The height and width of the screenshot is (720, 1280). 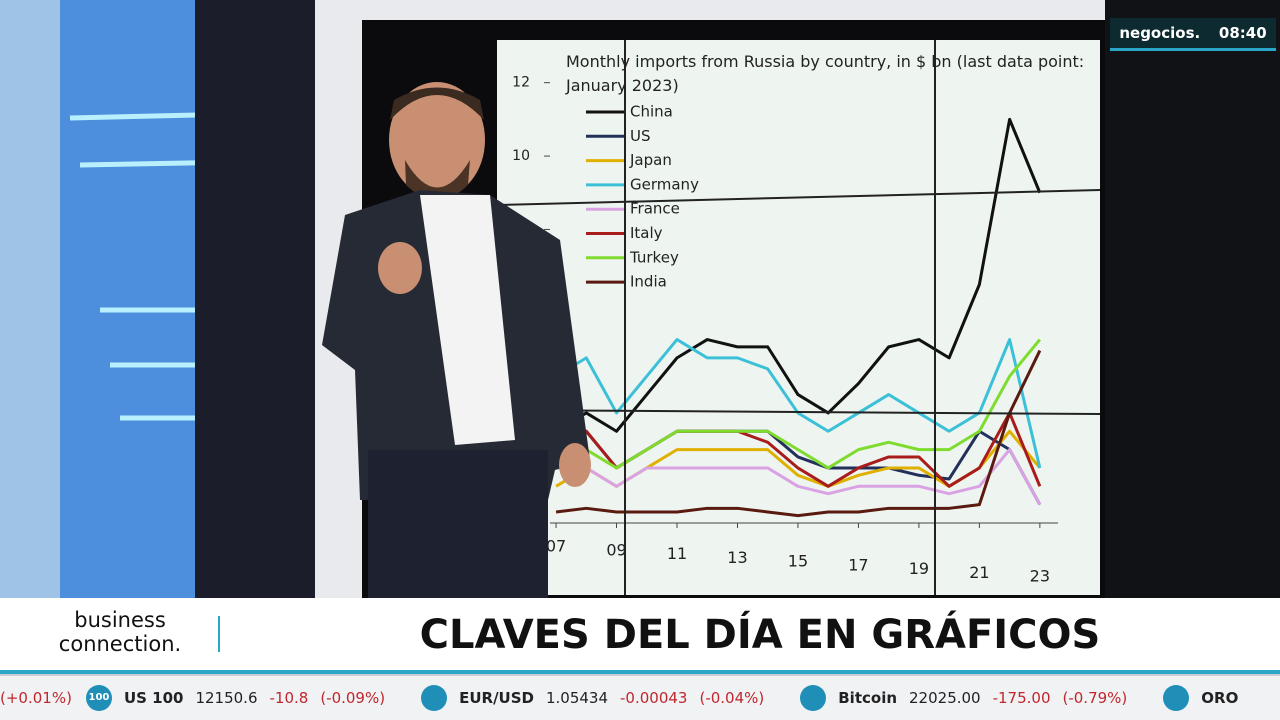 What do you see at coordinates (1200, 698) in the screenshot?
I see `ticker-item: ORO` at bounding box center [1200, 698].